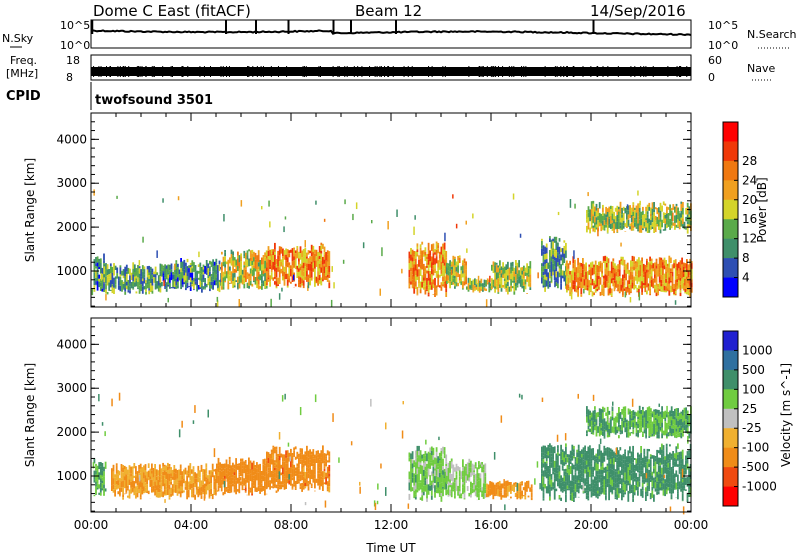  I want to click on colorbar-tick-label: -100, so click(755, 448).